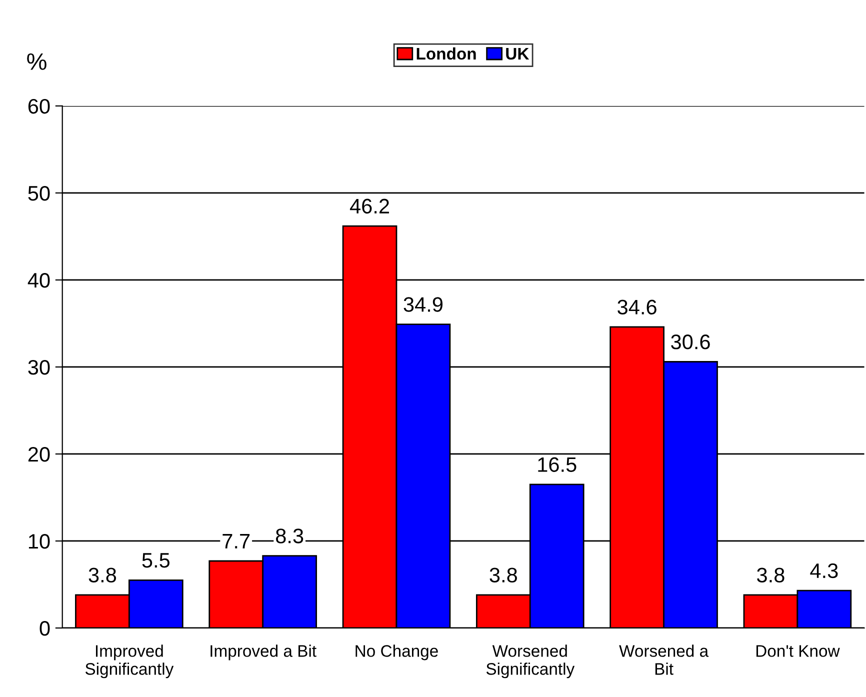  Describe the element at coordinates (690, 342) in the screenshot. I see `data-label: 30.6` at that location.